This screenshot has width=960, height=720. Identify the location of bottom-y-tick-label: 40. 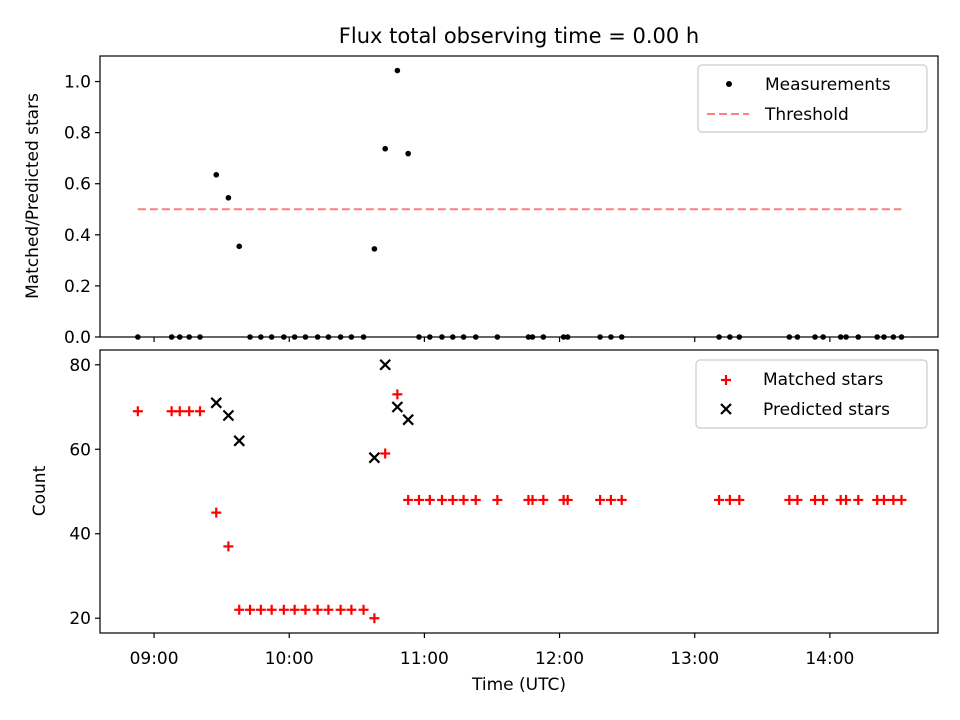
(80, 535).